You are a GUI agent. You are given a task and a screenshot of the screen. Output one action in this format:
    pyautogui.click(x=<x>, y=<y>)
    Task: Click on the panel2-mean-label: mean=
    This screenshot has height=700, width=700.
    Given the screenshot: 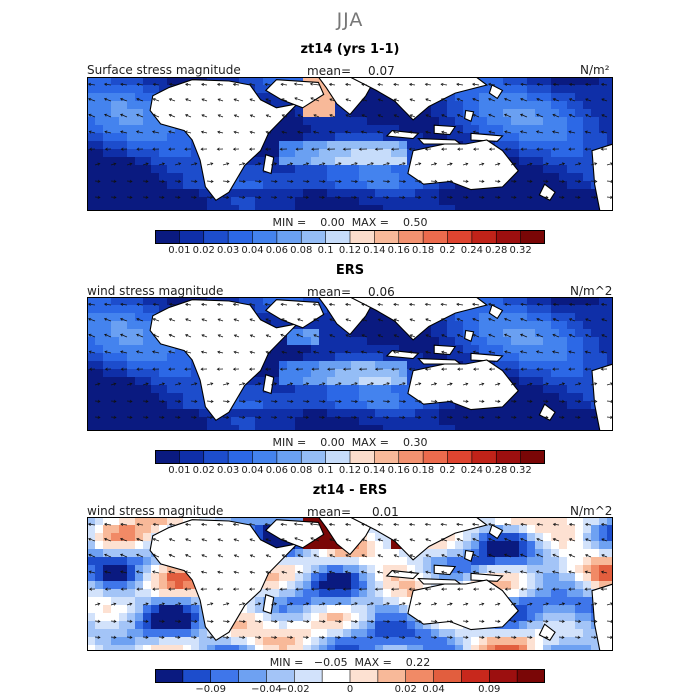 What is the action you would take?
    pyautogui.click(x=329, y=292)
    